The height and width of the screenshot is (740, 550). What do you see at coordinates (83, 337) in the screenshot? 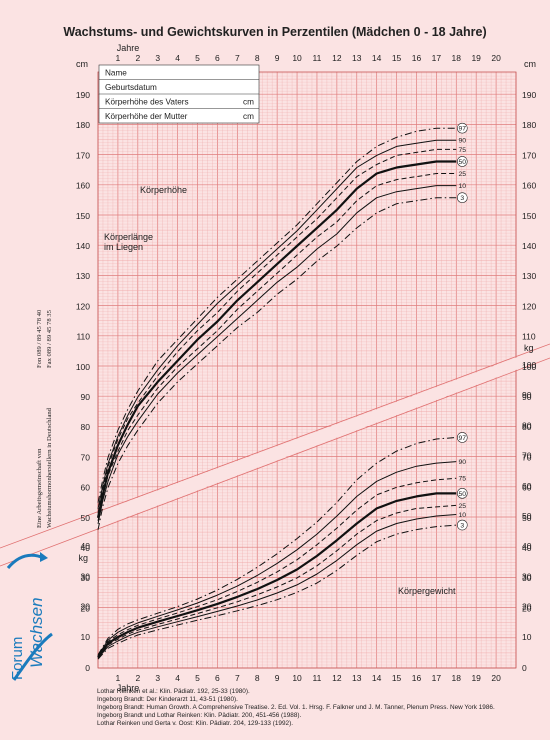
I see `y-tick-cm-left: 110` at bounding box center [83, 337].